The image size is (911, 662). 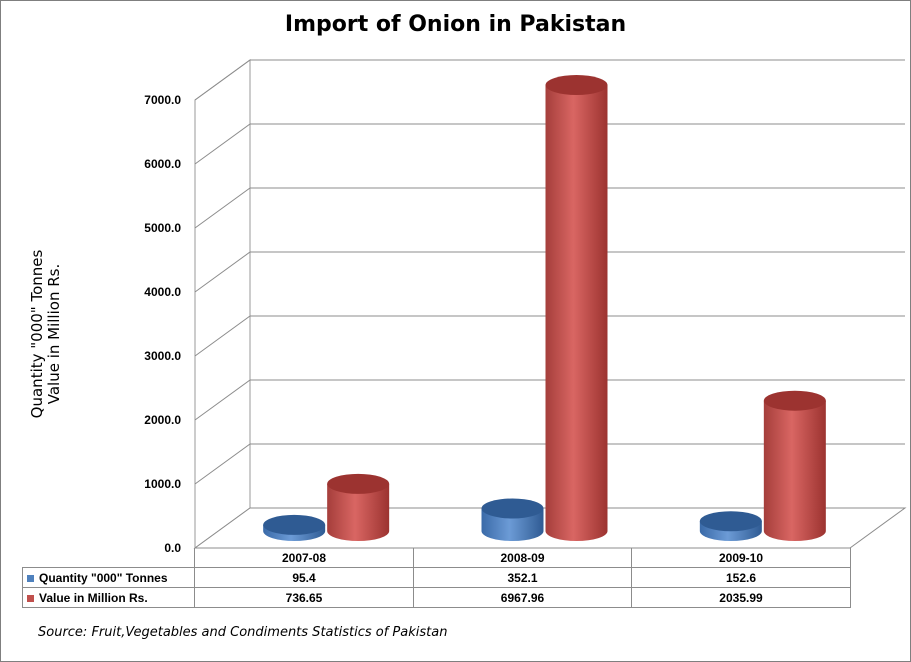 I want to click on y-tick-label: 1000.0, so click(x=162, y=484).